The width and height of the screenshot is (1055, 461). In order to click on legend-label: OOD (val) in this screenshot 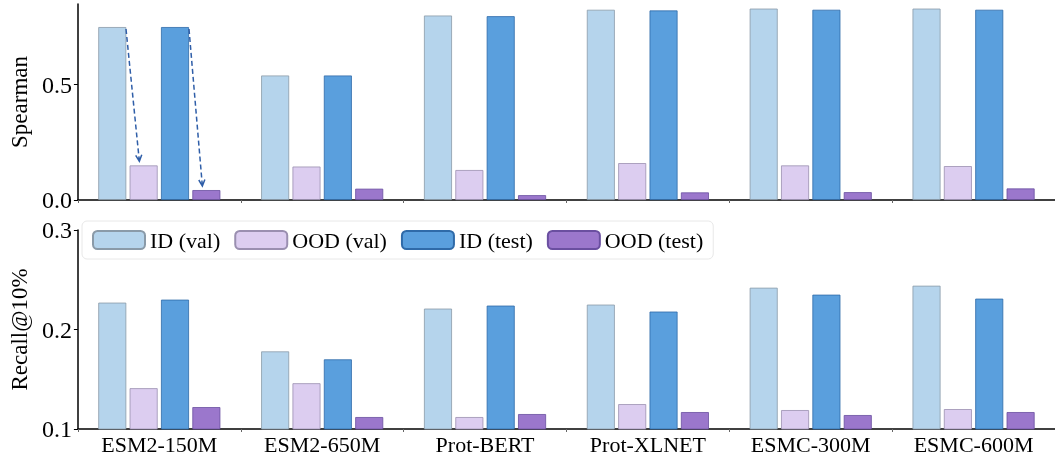, I will do `click(339, 240)`.